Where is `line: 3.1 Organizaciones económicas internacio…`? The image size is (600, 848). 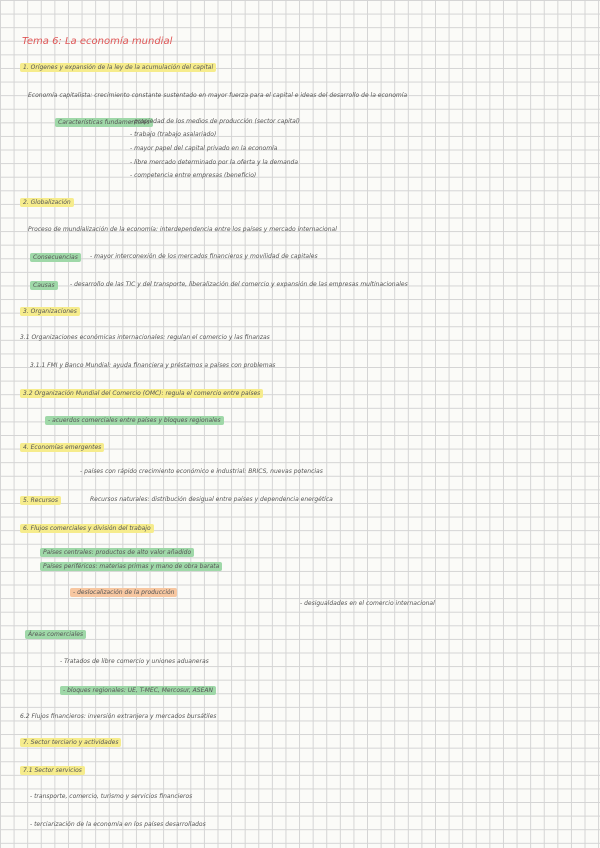 line: 3.1 Organizaciones económicas internacio… is located at coordinates (145, 337).